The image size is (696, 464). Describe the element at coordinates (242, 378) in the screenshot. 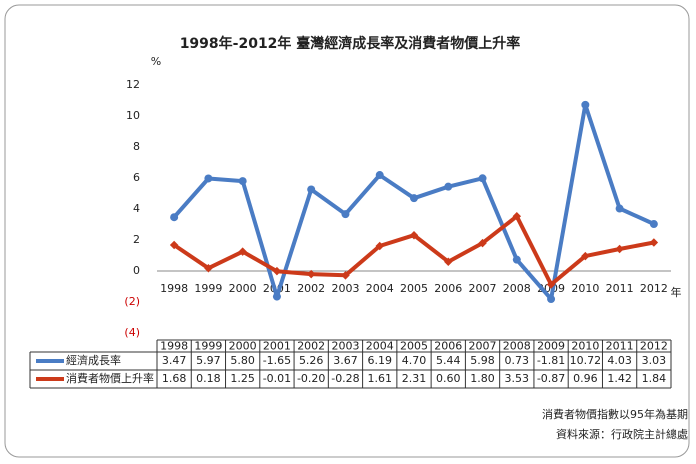

I see `table-cell: 1.25` at that location.